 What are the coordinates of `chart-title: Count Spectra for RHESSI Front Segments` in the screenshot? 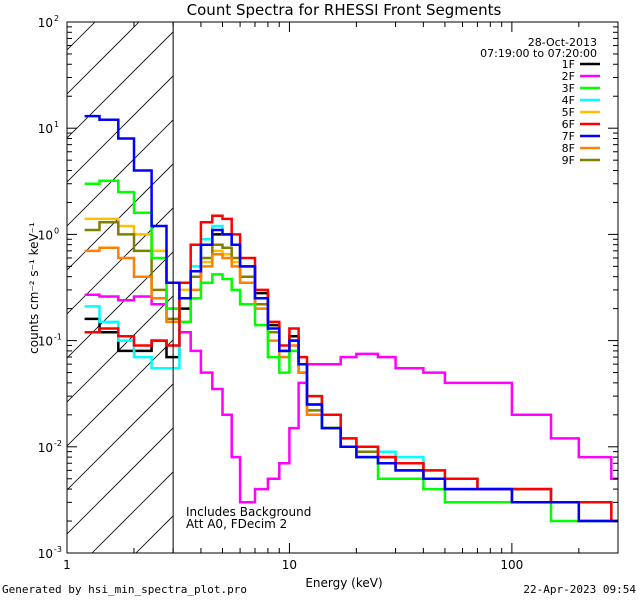 It's located at (344, 10).